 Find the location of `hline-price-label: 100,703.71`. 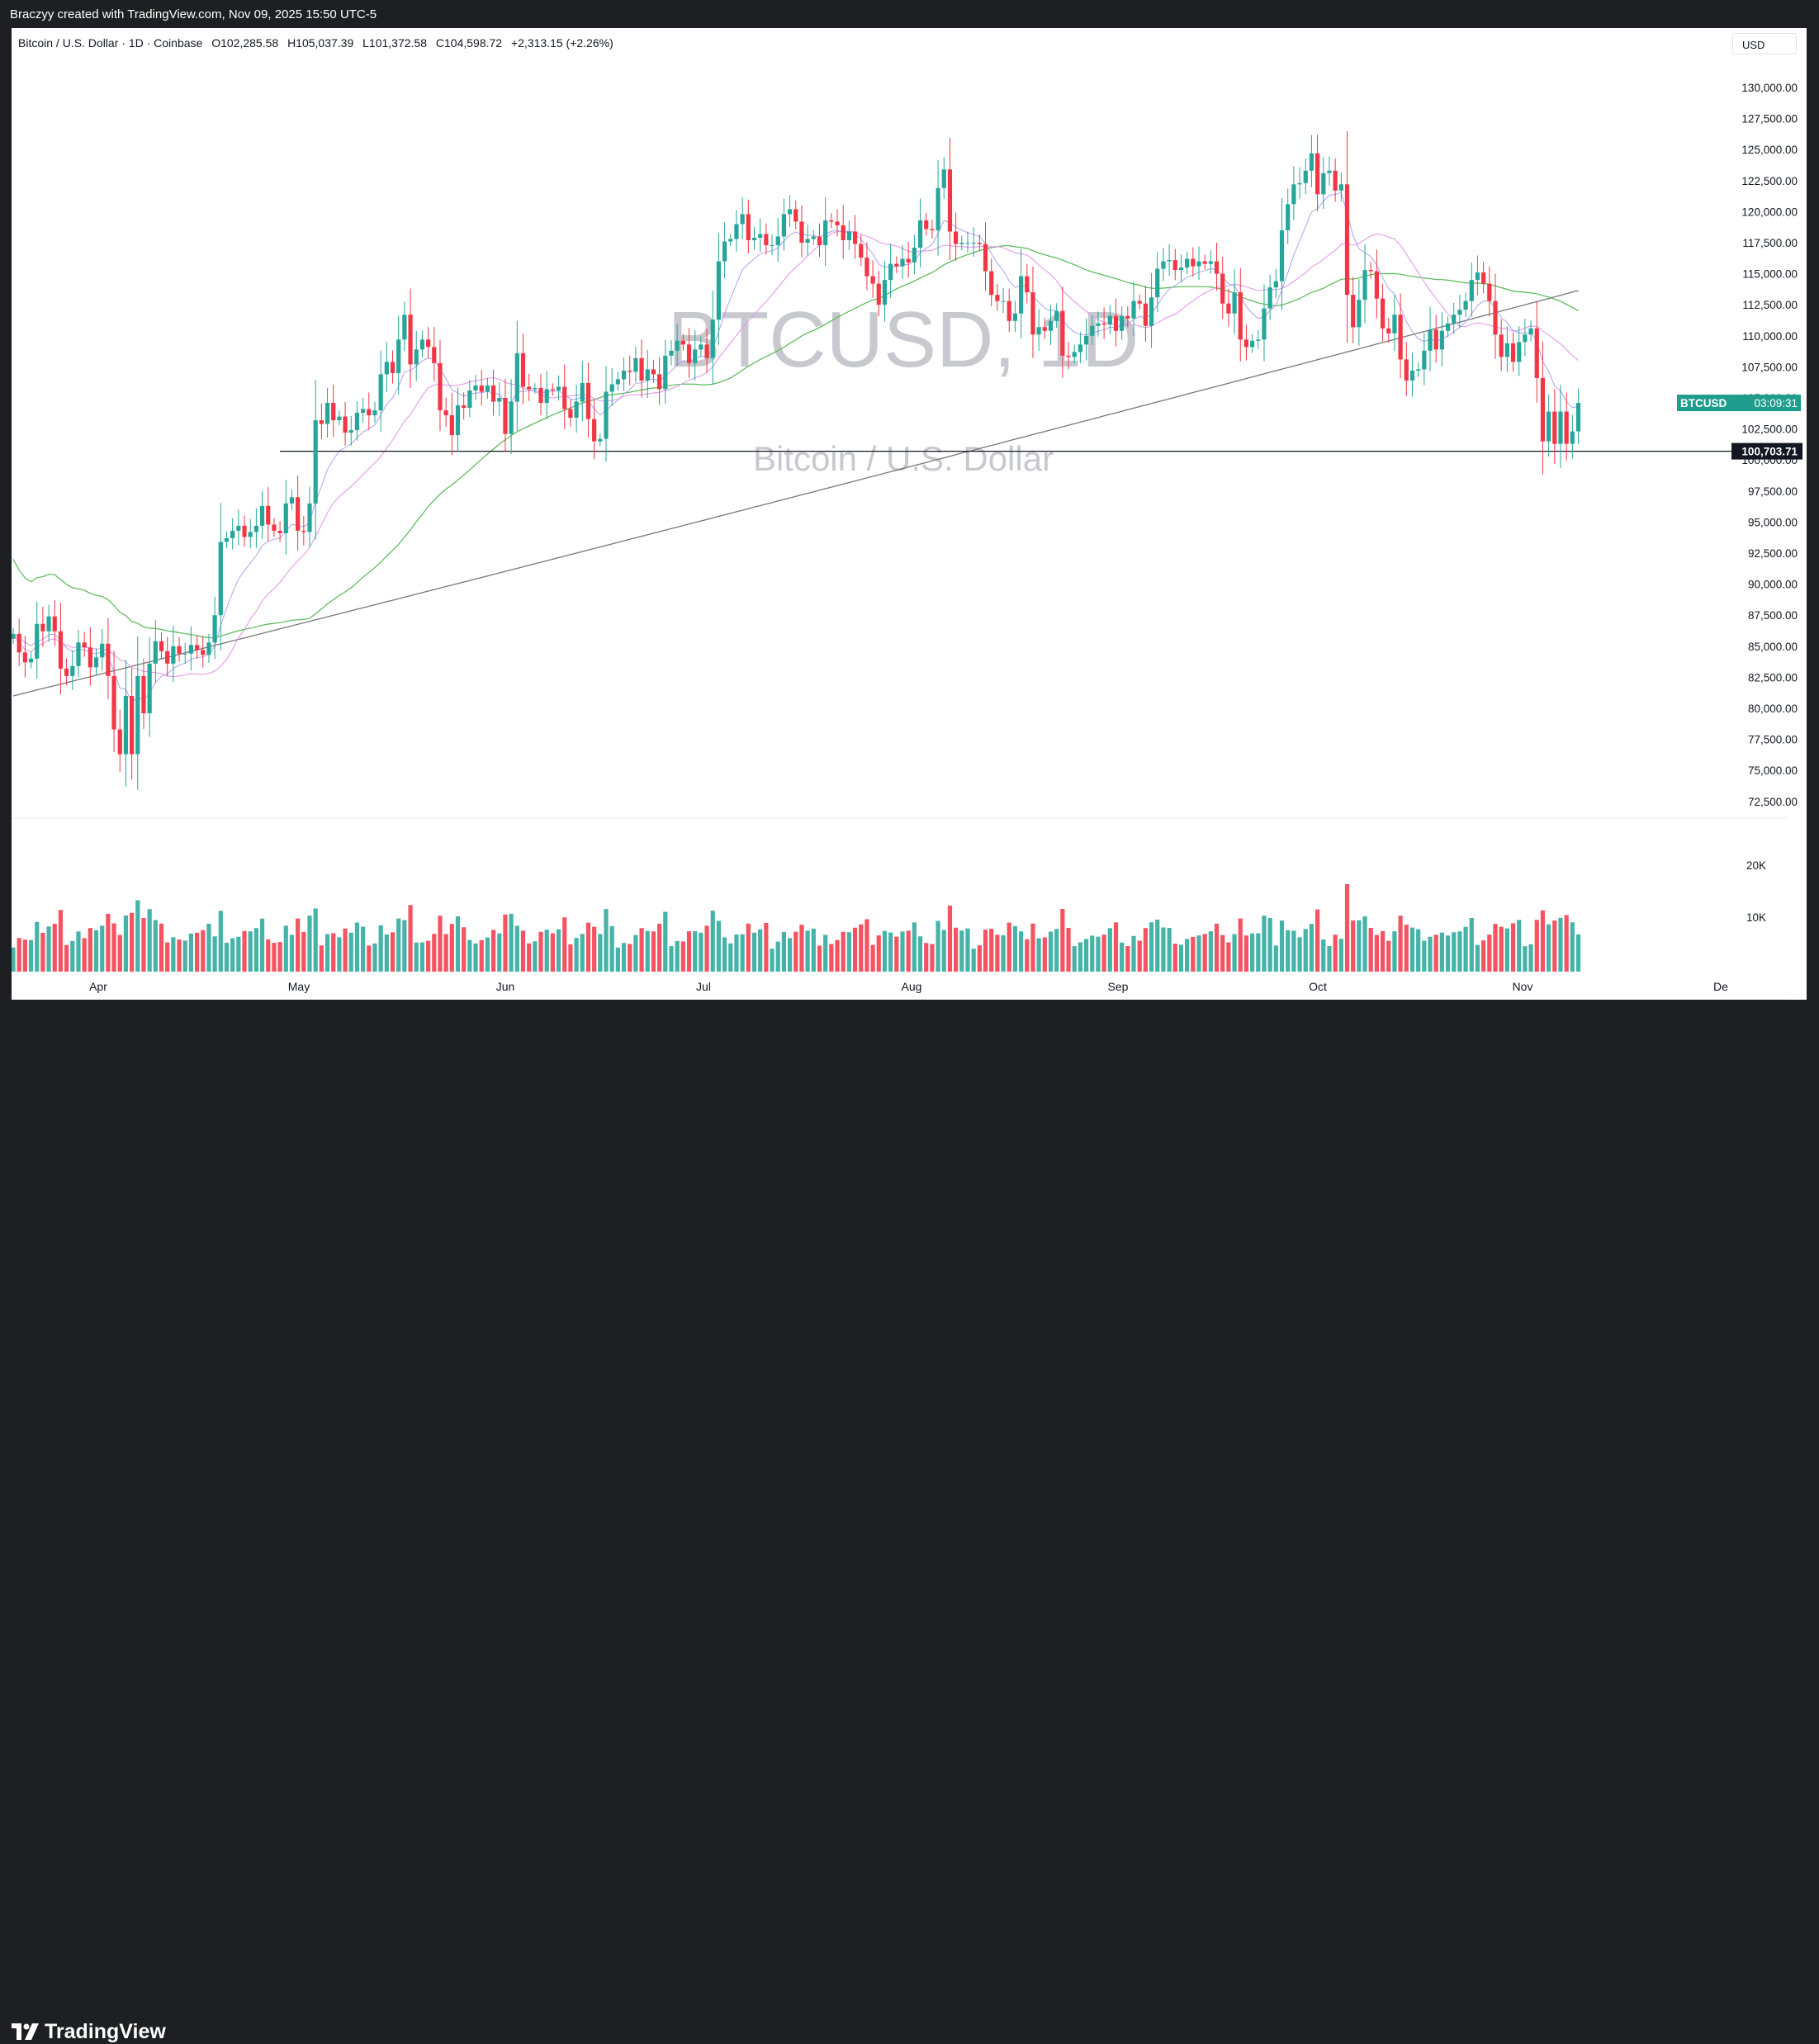

hline-price-label: 100,703.71 is located at coordinates (1769, 452).